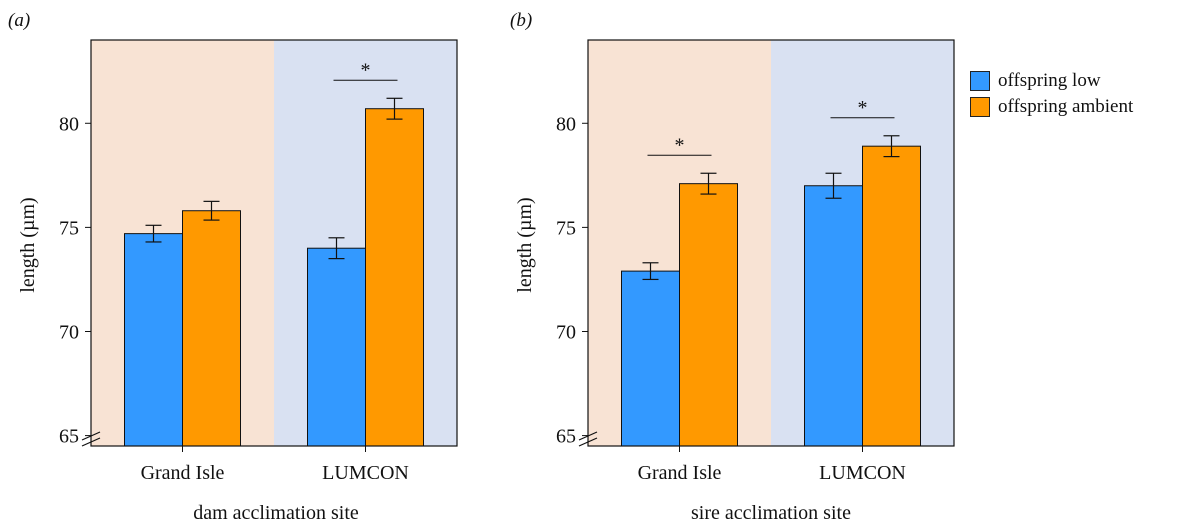 This screenshot has height=526, width=1185. Describe the element at coordinates (771, 513) in the screenshot. I see `x-axis-label: sire acclimation site` at that location.